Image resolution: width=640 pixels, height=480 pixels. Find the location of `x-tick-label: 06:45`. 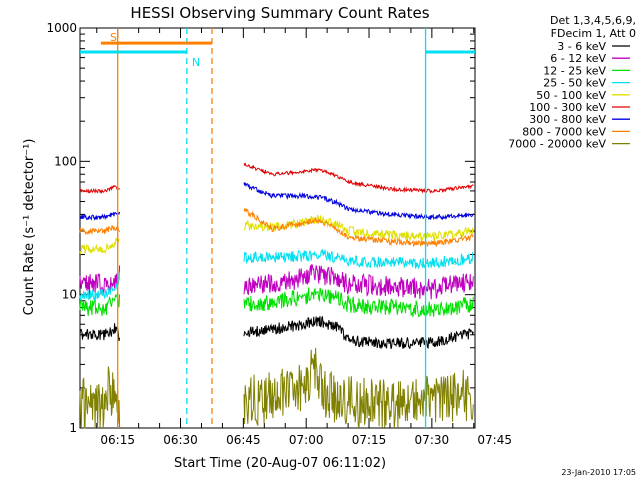

x-tick-label: 06:45 is located at coordinates (243, 440).